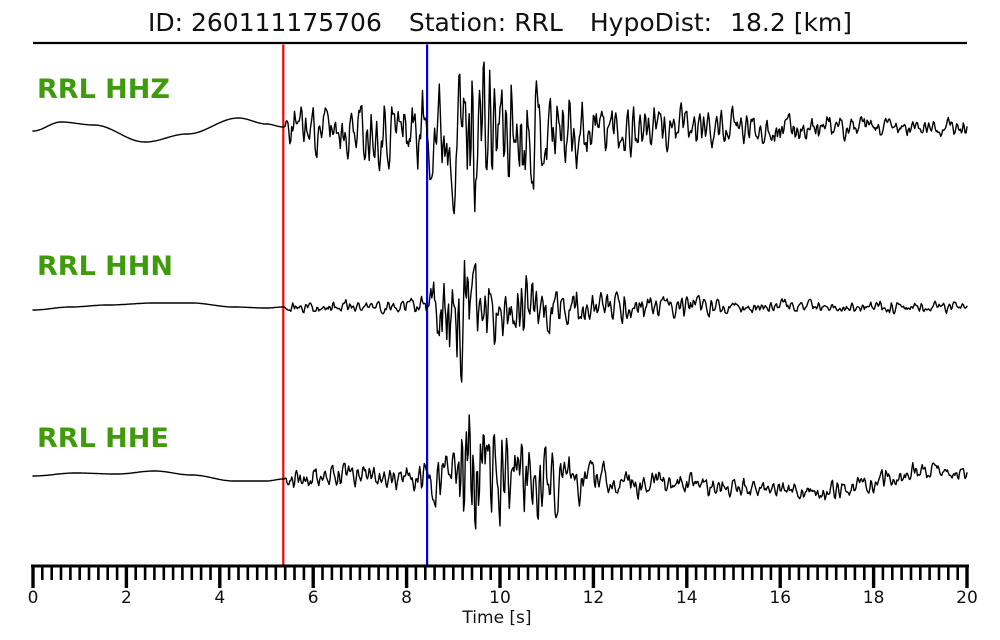  Describe the element at coordinates (457, 22) in the screenshot. I see `station-label: Station:` at that location.